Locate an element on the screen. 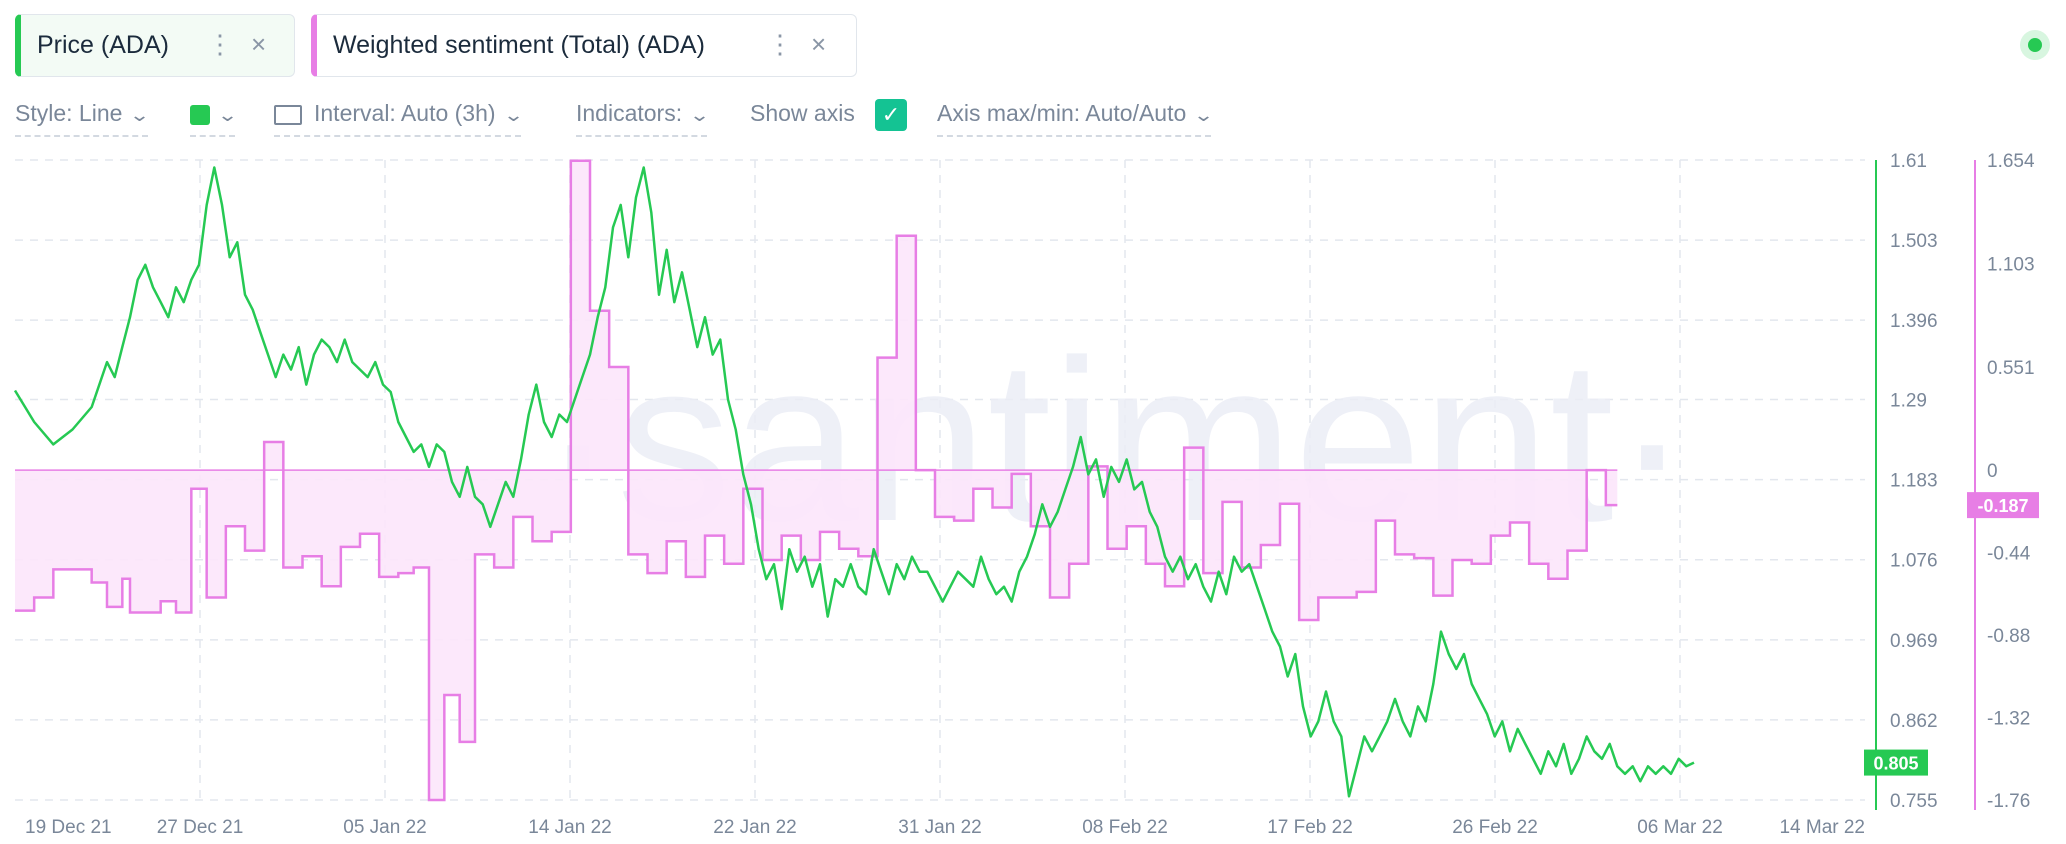  sentiment-tick-label: 1.654 is located at coordinates (2011, 161).